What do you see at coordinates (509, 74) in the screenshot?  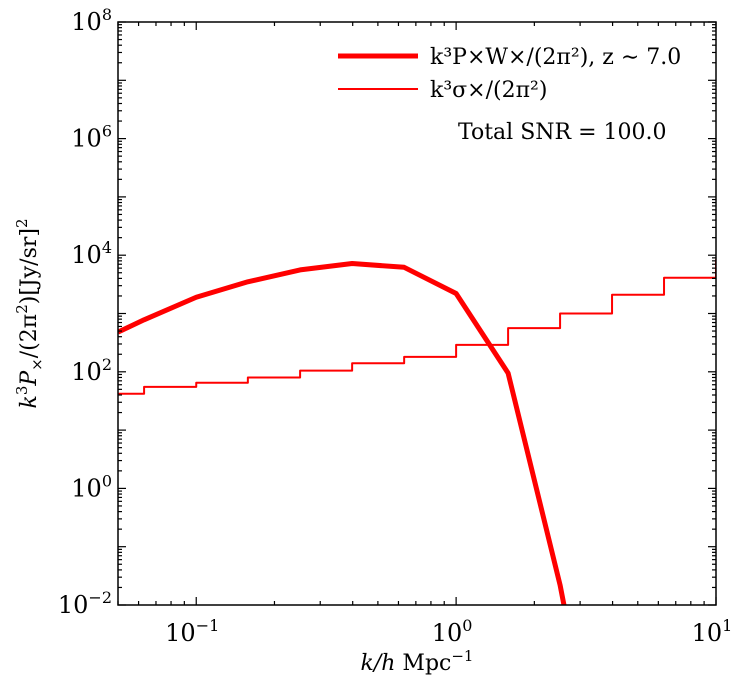 I see `legend: k³P×W×/(2π²), z ∼ 7.0 k³σ×/(2π²)` at bounding box center [509, 74].